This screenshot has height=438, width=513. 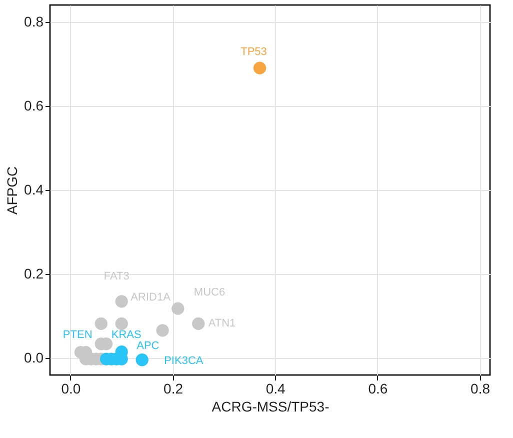 I want to click on y-tick-label: 0.2, so click(x=34, y=274).